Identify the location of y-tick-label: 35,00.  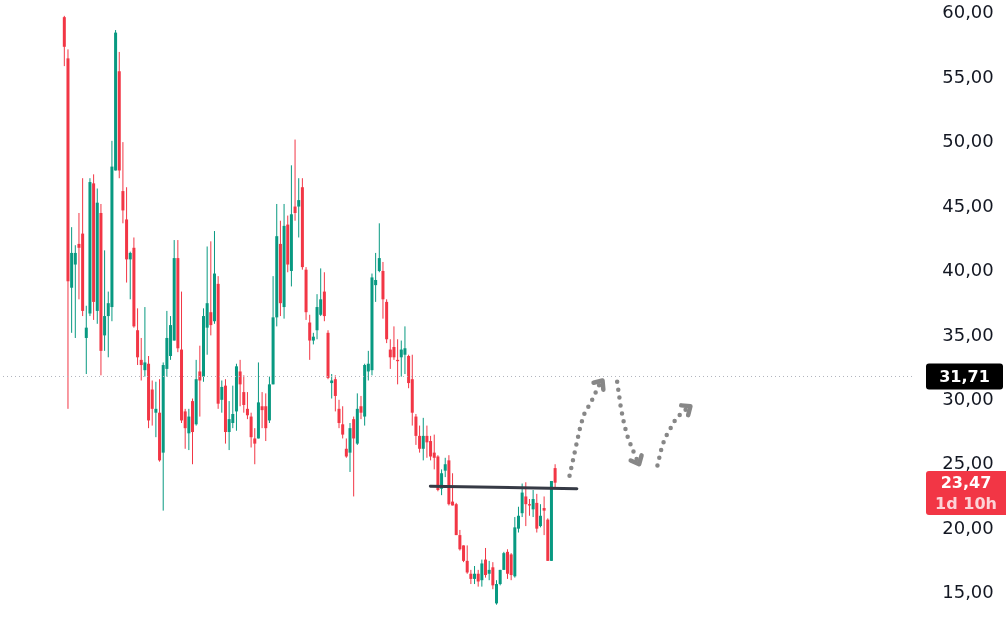
(968, 334).